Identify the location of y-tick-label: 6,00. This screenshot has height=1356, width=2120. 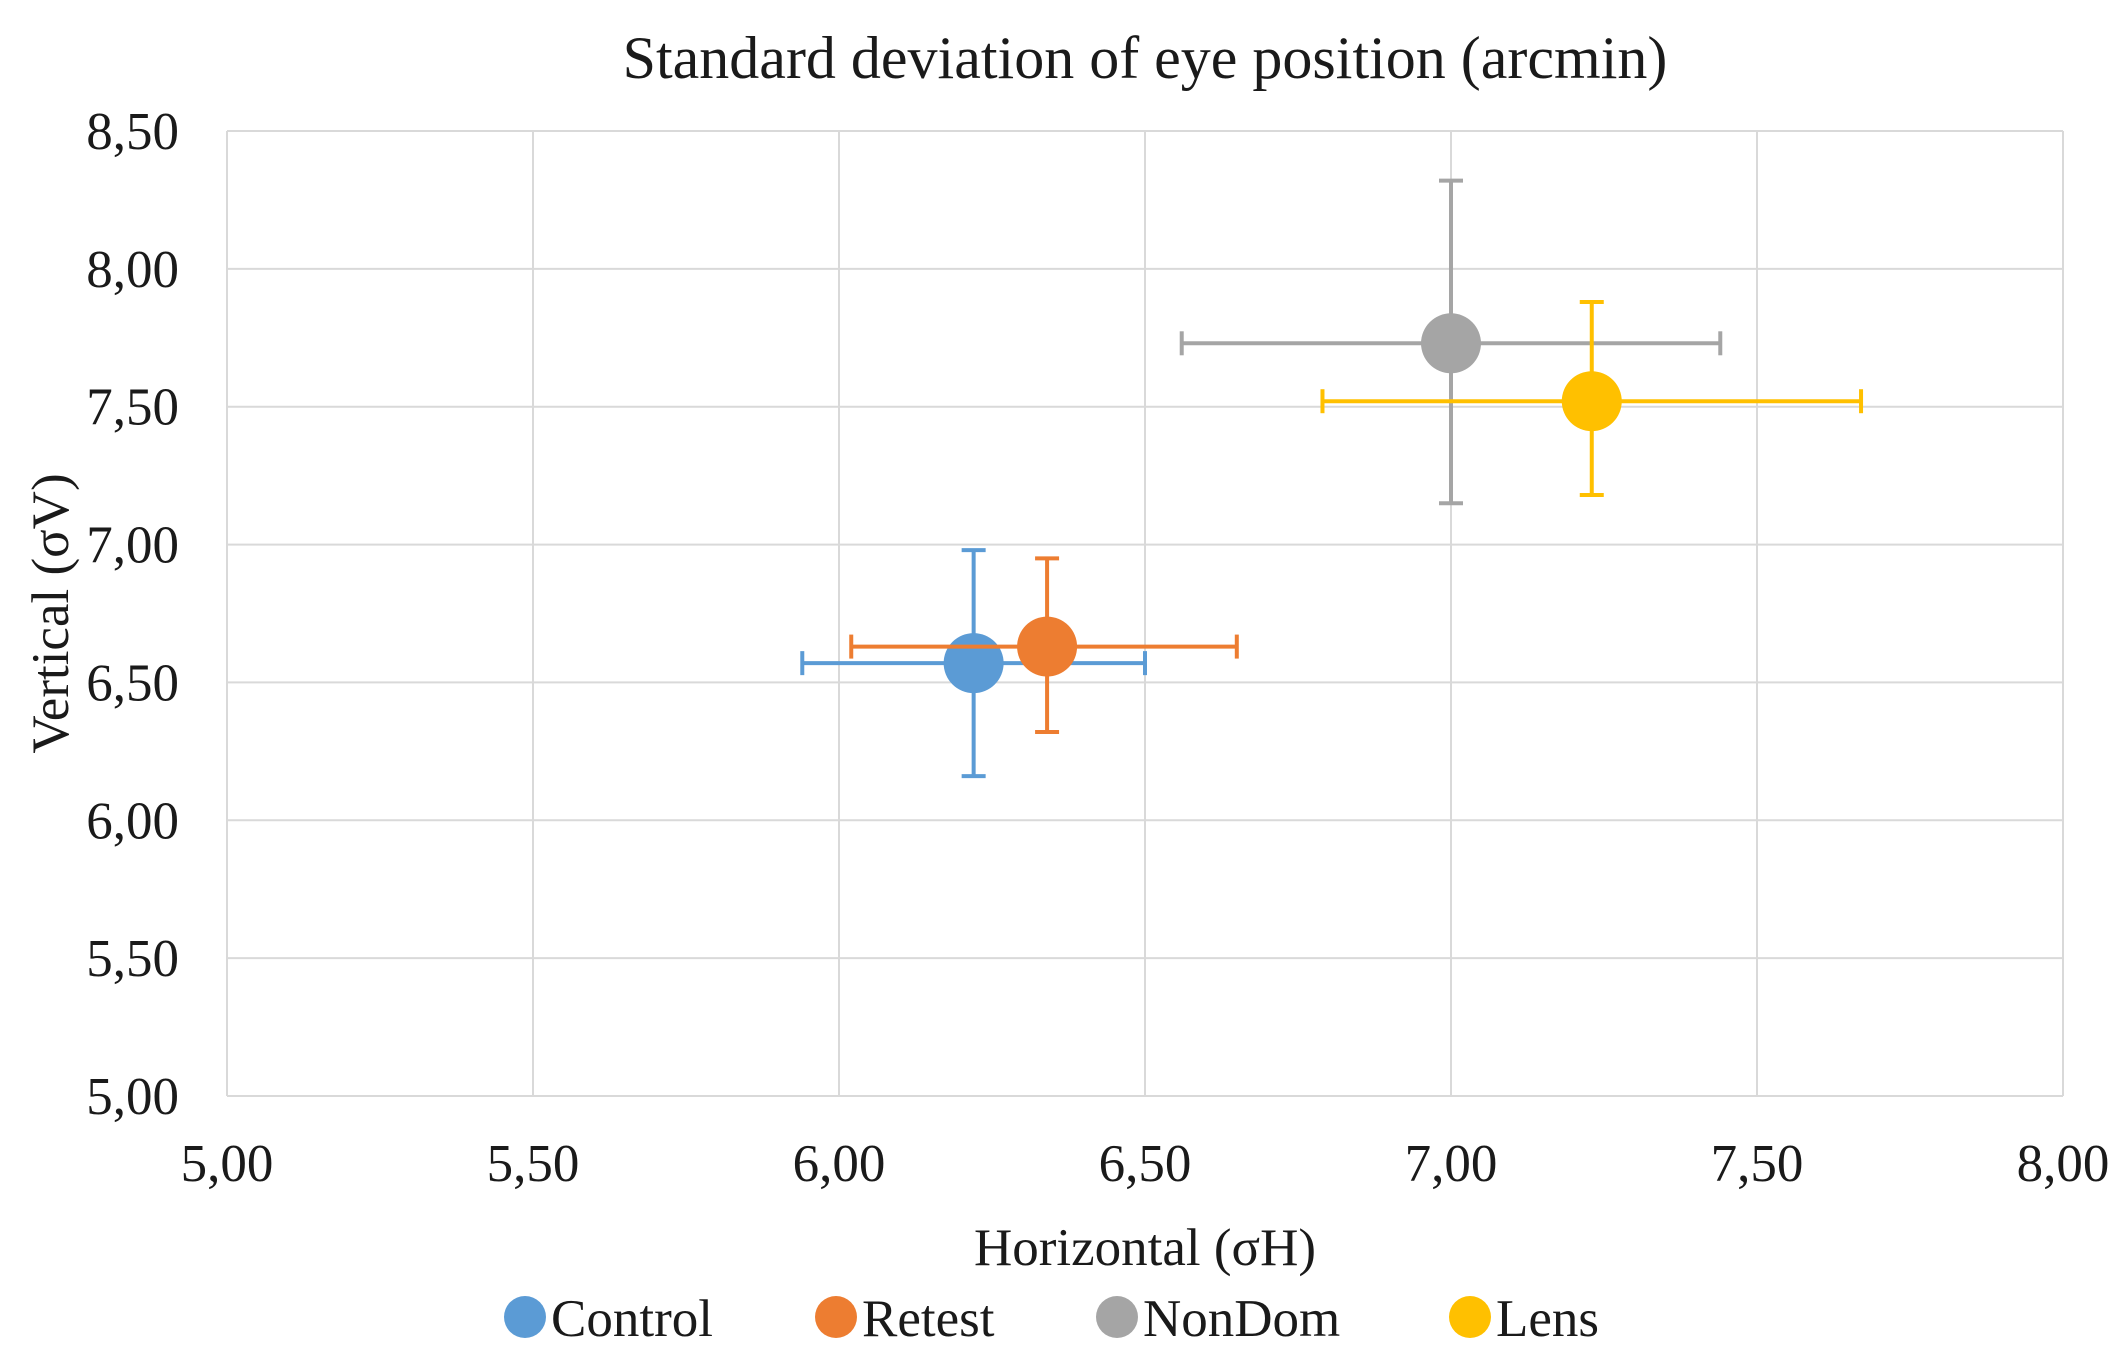
(132, 821).